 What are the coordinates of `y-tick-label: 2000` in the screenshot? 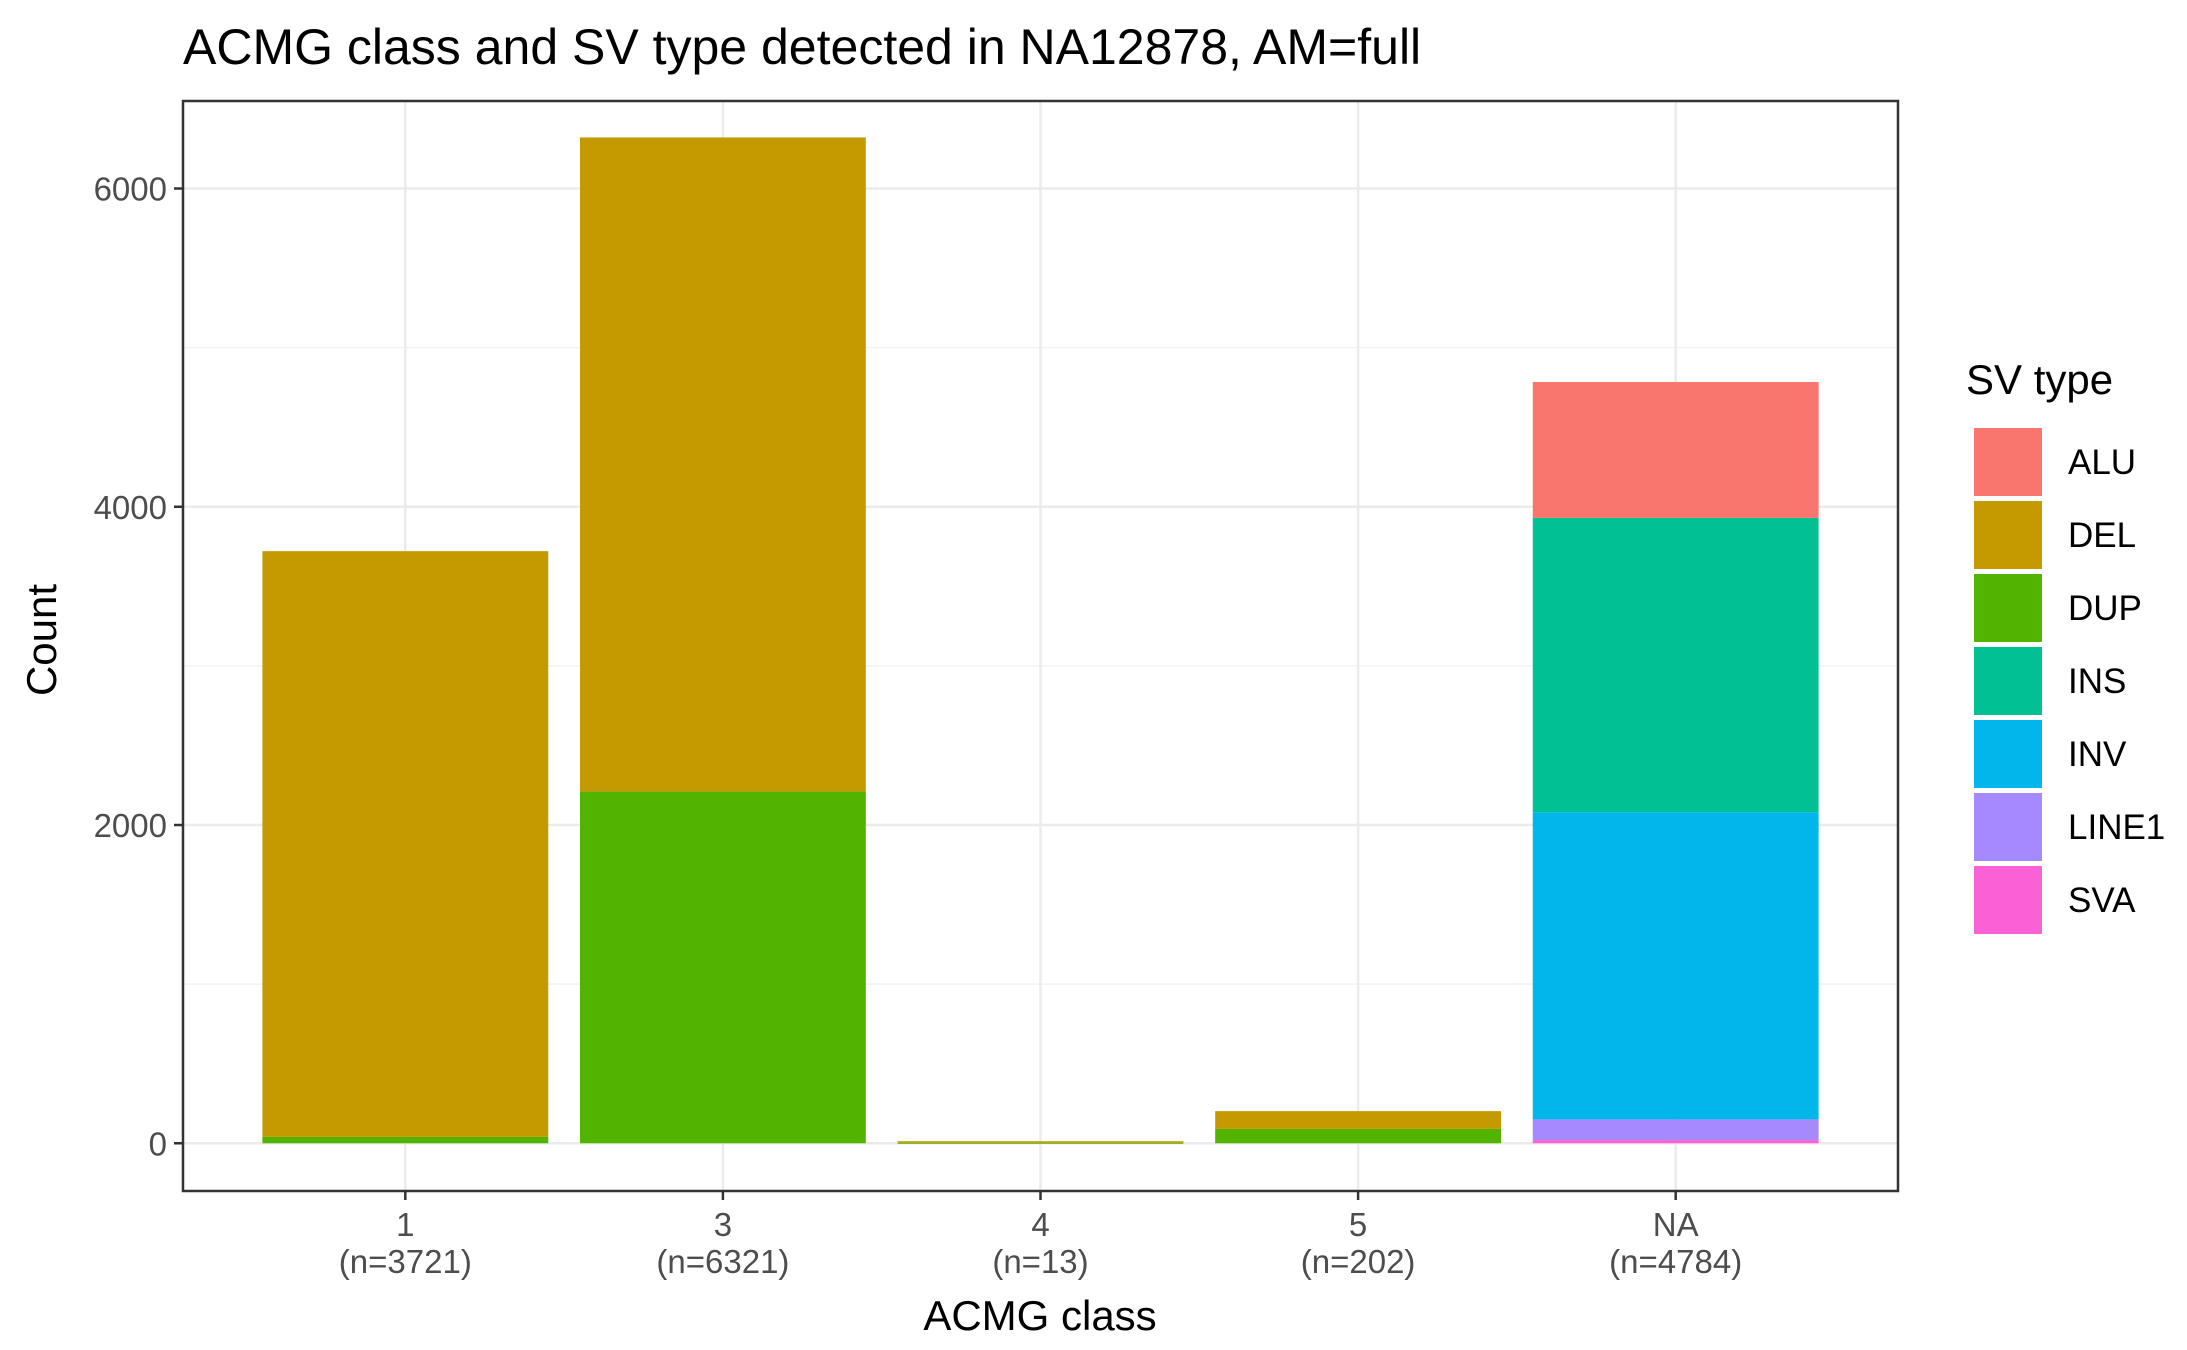 It's located at (130, 825).